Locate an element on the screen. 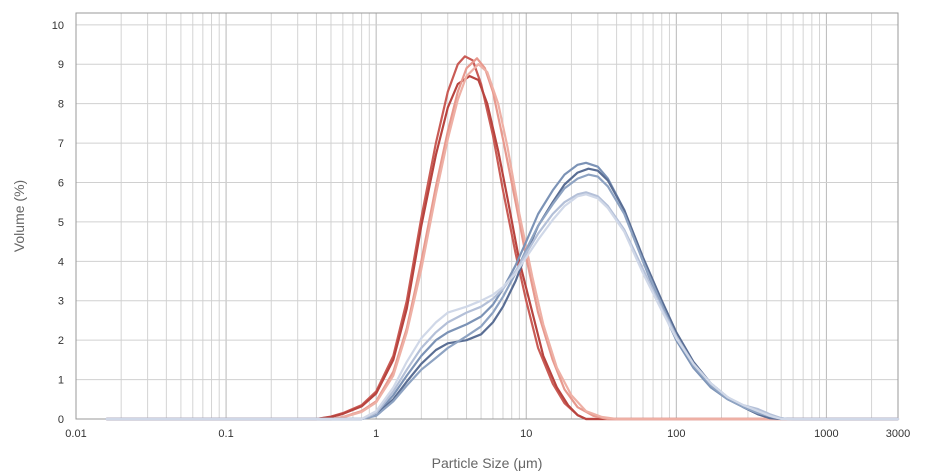 The image size is (936, 473). x-tick-label: 1000 is located at coordinates (826, 434).